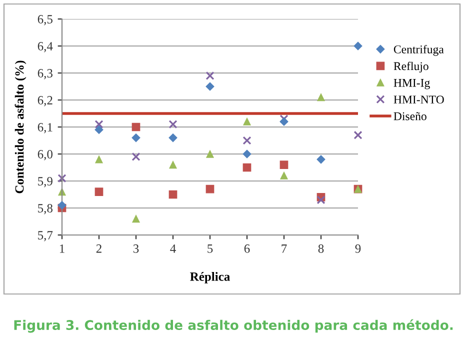  Describe the element at coordinates (45, 101) in the screenshot. I see `y-tick-label: 6,2` at that location.